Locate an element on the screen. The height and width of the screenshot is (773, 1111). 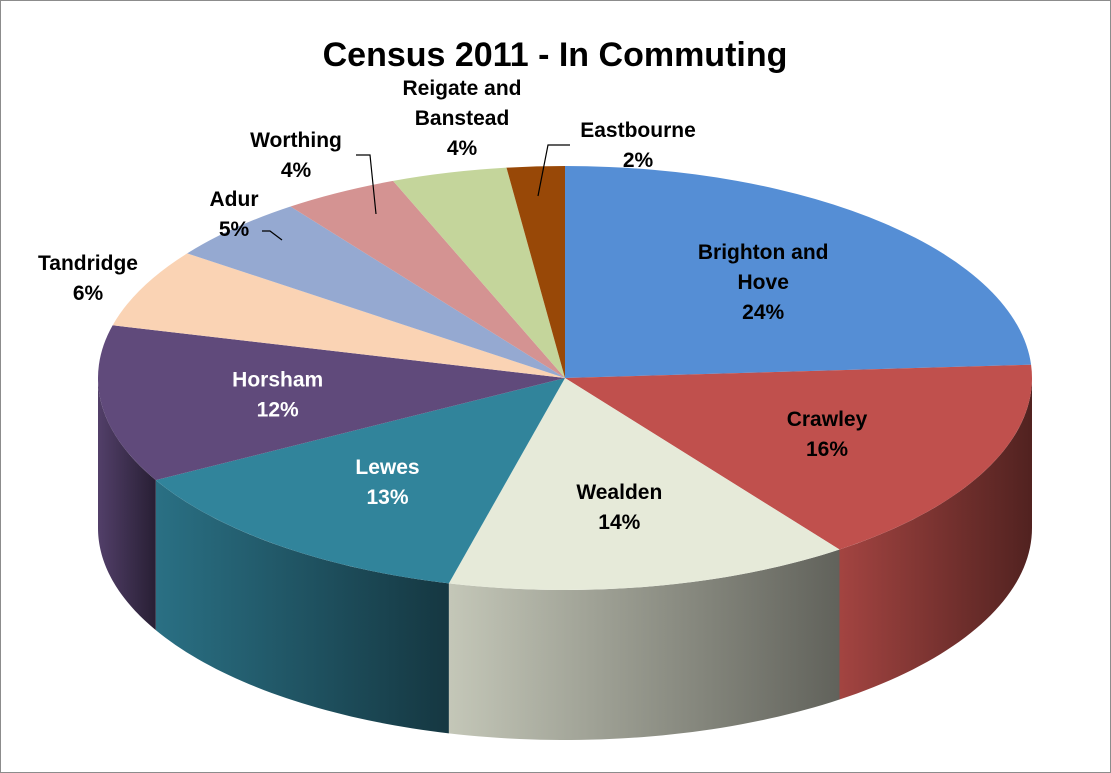
slice-percent: 12% is located at coordinates (278, 410).